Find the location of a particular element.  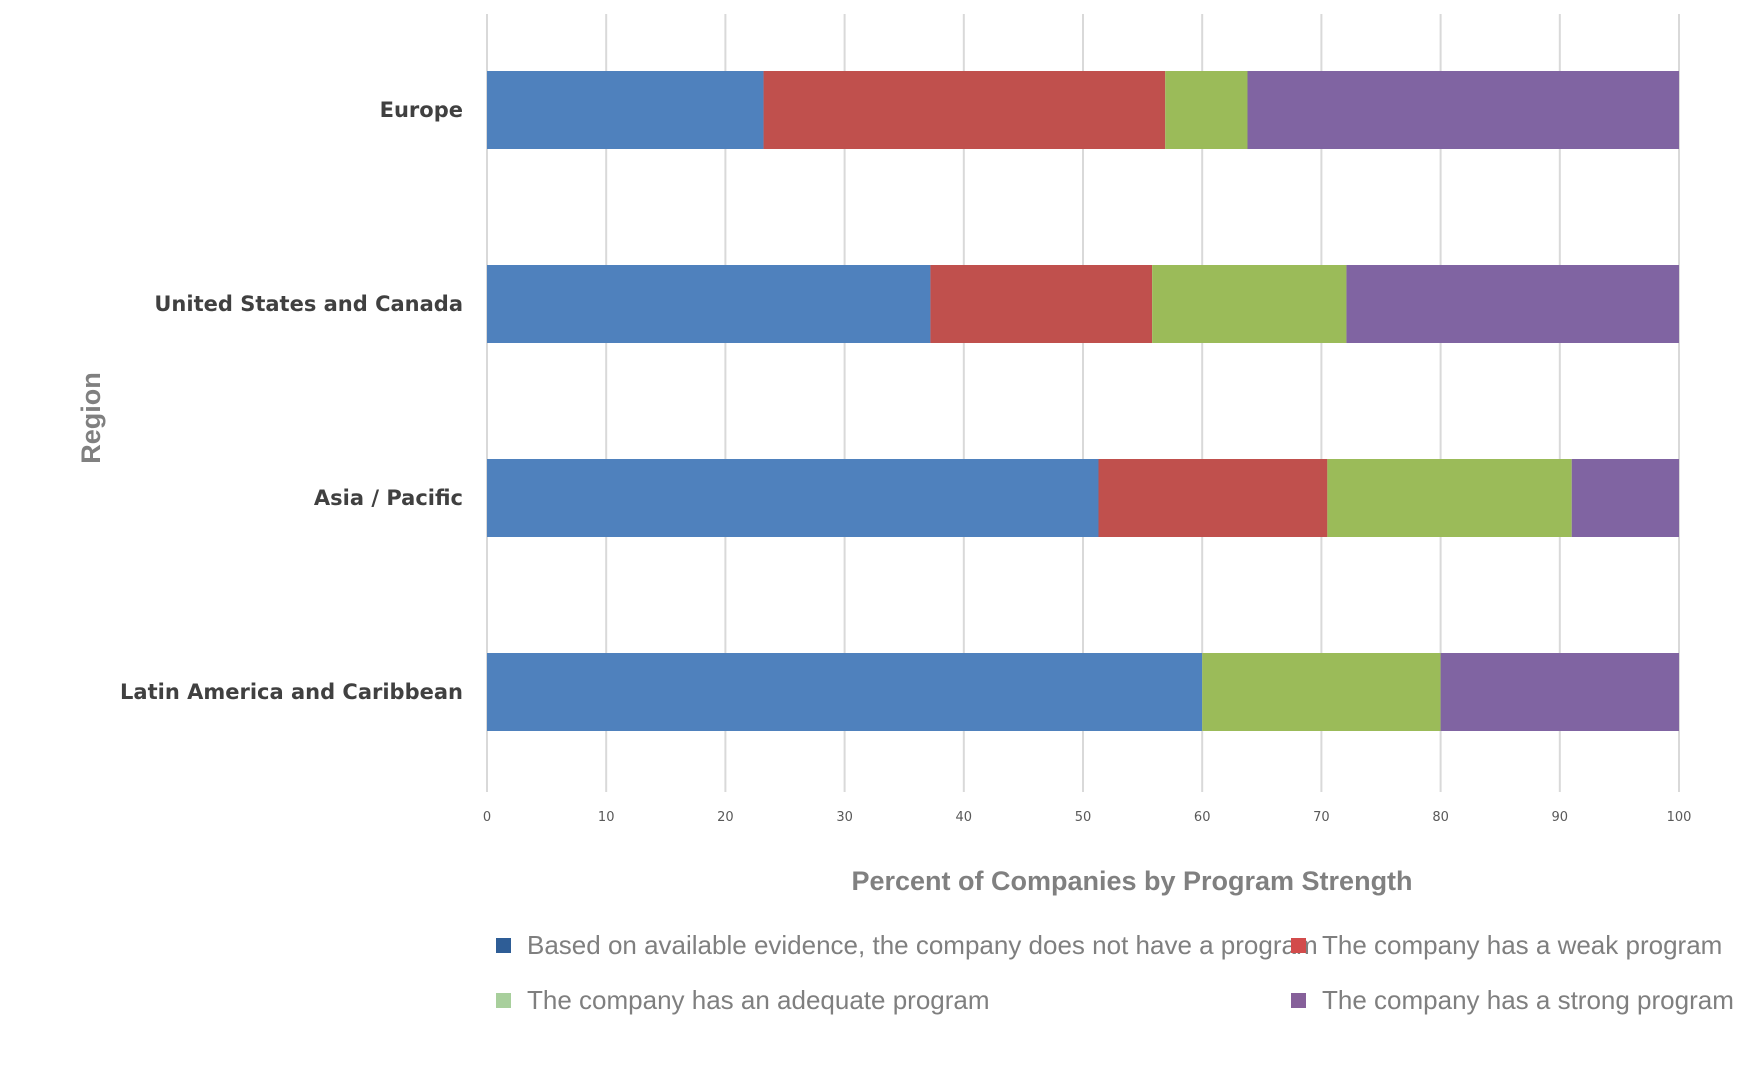

x-tick-label: 10 is located at coordinates (606, 817).